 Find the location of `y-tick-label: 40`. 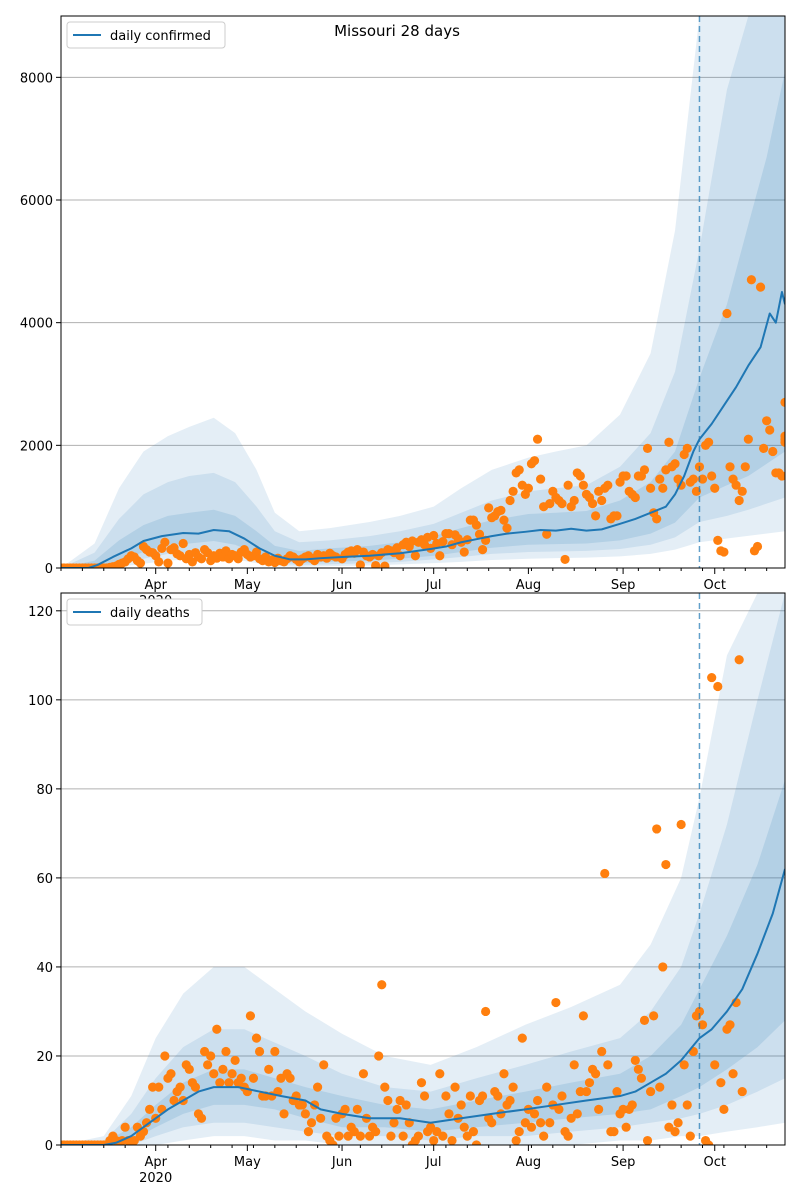

y-tick-label: 40 is located at coordinates (44, 968).